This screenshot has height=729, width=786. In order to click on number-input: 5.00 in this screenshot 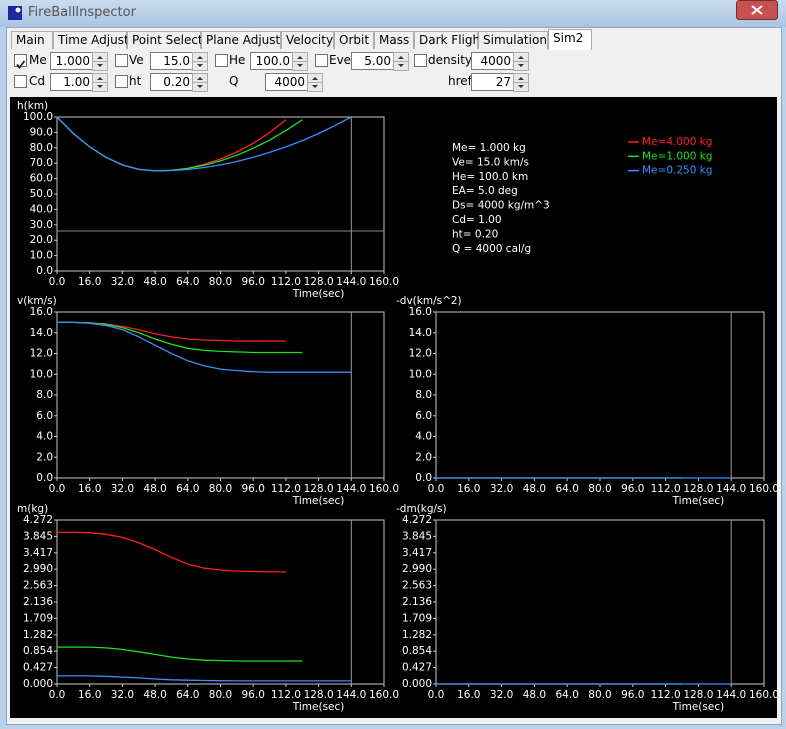, I will do `click(372, 61)`.